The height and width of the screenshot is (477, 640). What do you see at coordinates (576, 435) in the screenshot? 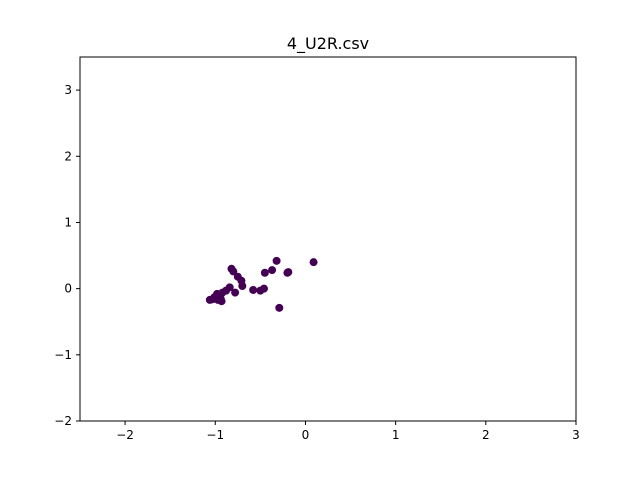
I see `x-tick-label: 3` at bounding box center [576, 435].